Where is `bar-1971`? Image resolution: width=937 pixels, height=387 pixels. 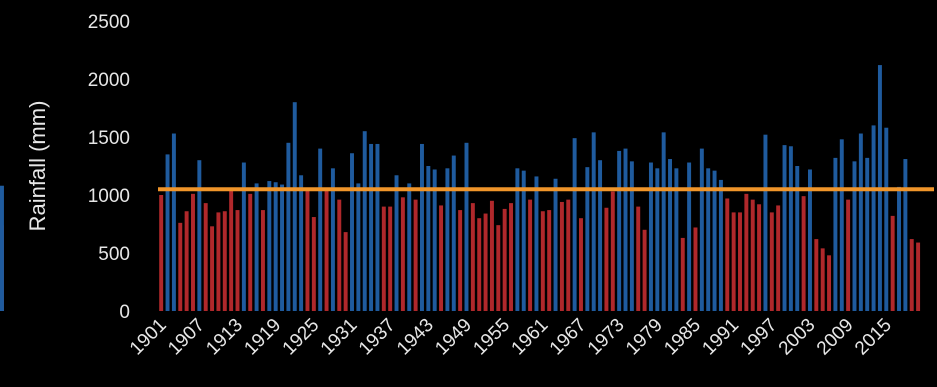
bar-1971 is located at coordinates (606, 259).